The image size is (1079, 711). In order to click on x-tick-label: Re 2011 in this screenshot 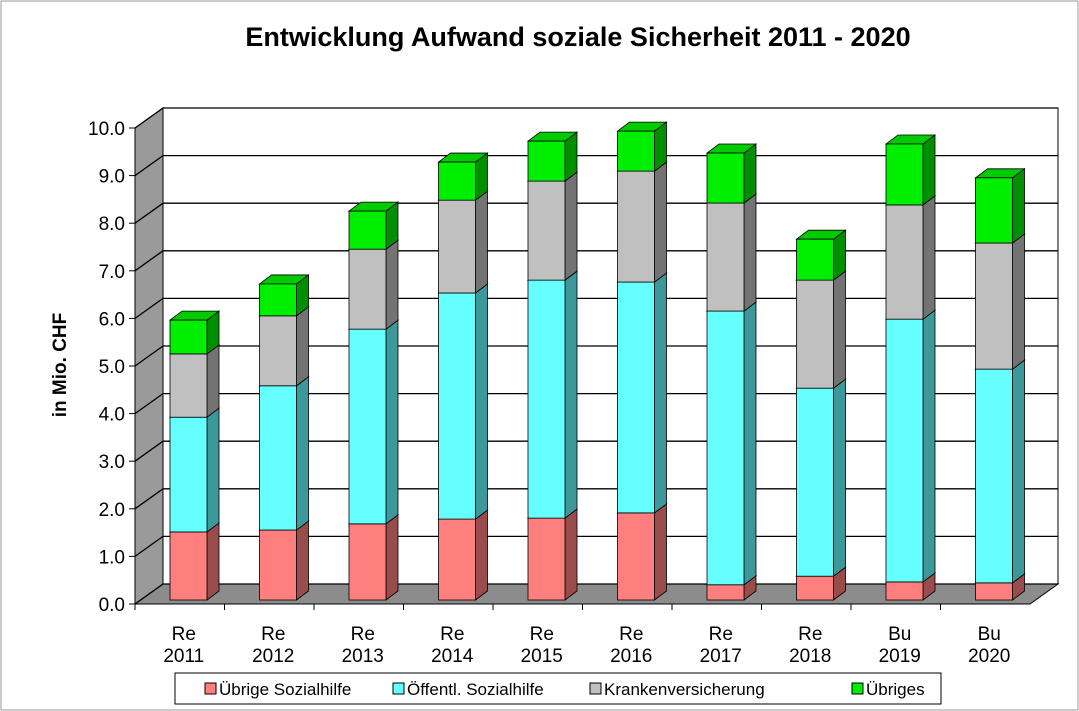, I will do `click(184, 645)`.